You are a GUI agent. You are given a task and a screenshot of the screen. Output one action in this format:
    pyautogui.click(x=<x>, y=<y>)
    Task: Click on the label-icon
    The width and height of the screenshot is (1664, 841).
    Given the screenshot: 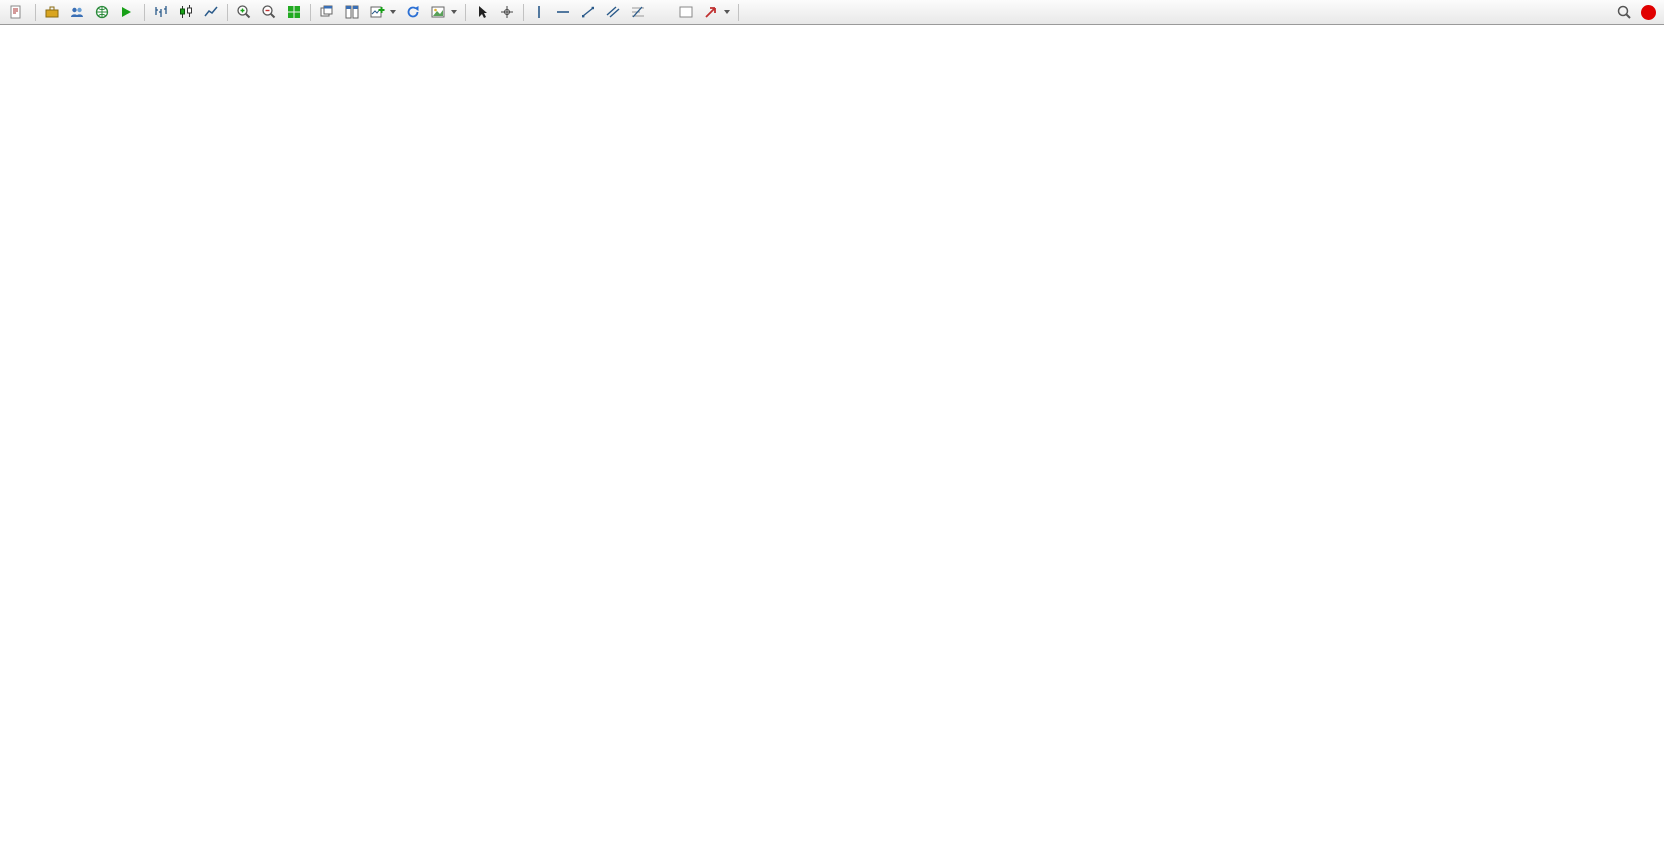 What is the action you would take?
    pyautogui.click(x=686, y=12)
    